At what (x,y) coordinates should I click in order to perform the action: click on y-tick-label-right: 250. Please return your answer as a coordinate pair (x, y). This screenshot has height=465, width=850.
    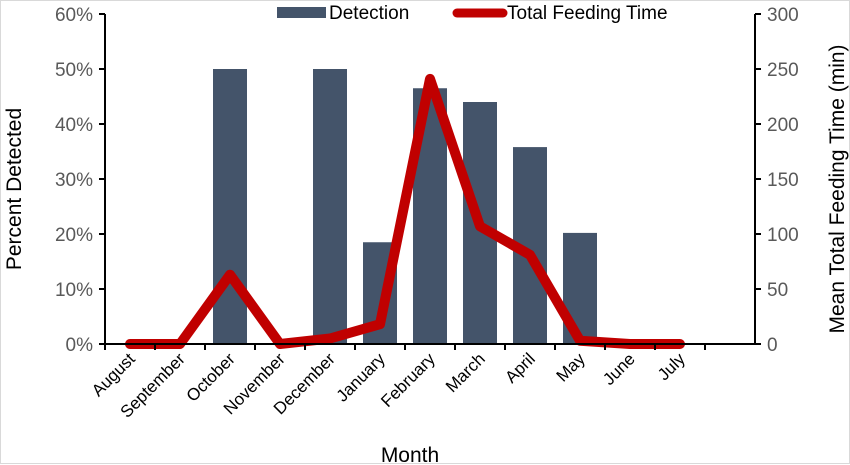
    Looking at the image, I should click on (783, 70).